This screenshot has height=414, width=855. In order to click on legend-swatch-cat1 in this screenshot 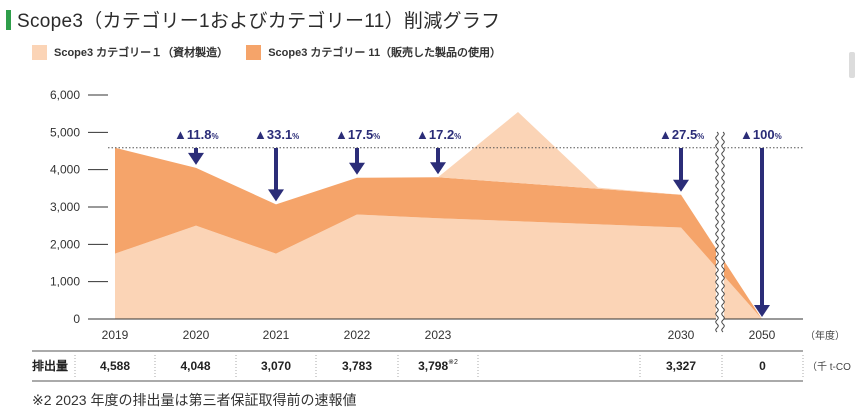, I will do `click(39, 52)`.